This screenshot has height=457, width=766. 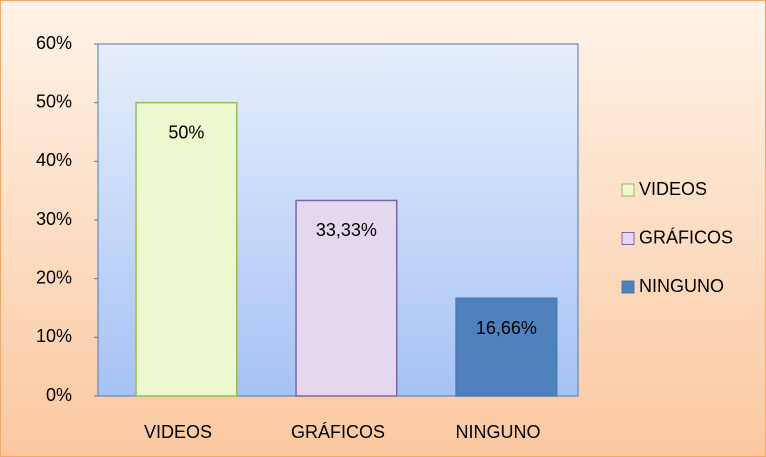 What do you see at coordinates (54, 277) in the screenshot?
I see `y-tick-label: 20%` at bounding box center [54, 277].